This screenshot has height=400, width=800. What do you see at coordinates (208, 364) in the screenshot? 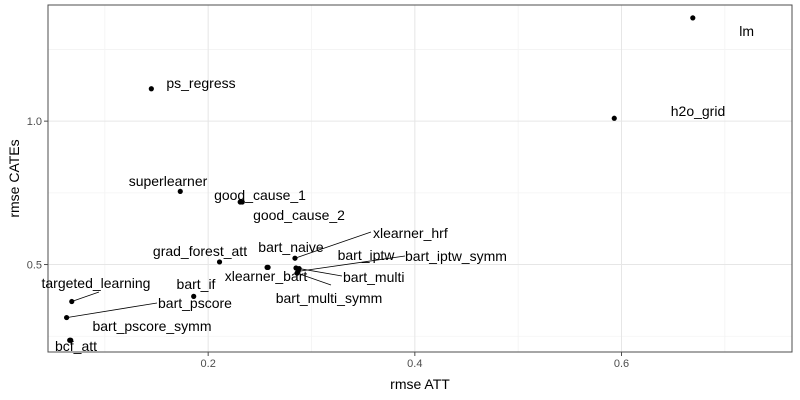
I see `x-tick-label: 0.2` at bounding box center [208, 364].